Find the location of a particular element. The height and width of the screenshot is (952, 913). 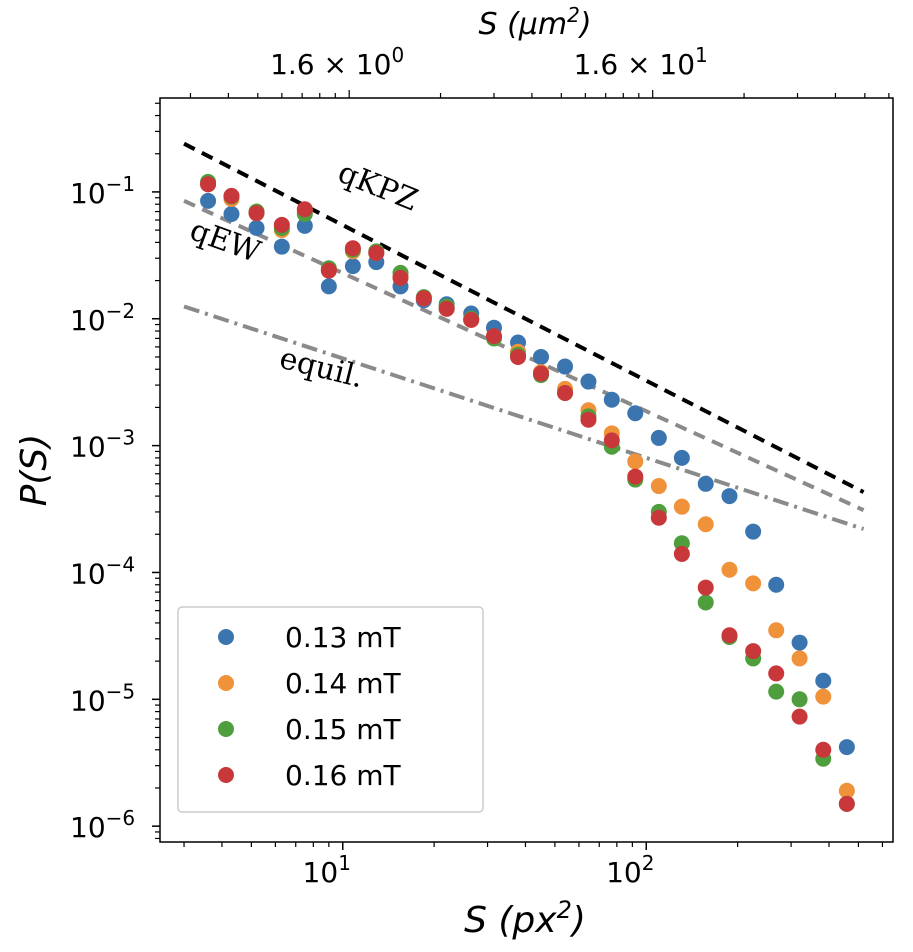

point-0.13-mT-4 is located at coordinates (304, 225).